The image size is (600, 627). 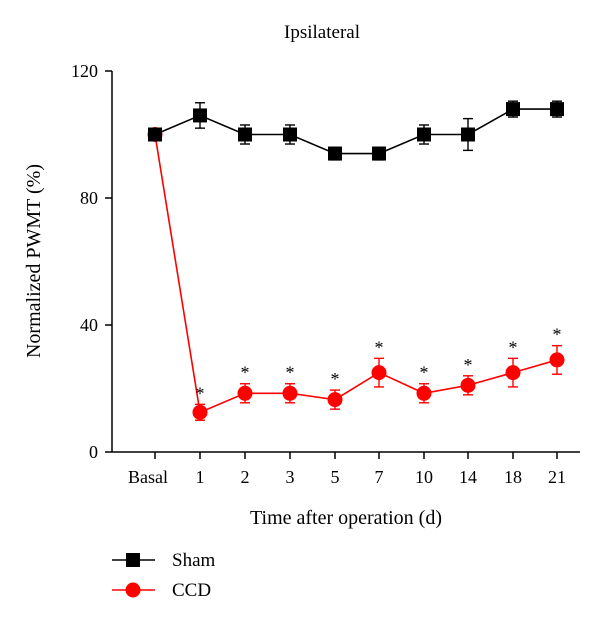 I want to click on legend-label-ccd: CCD, so click(x=191, y=590).